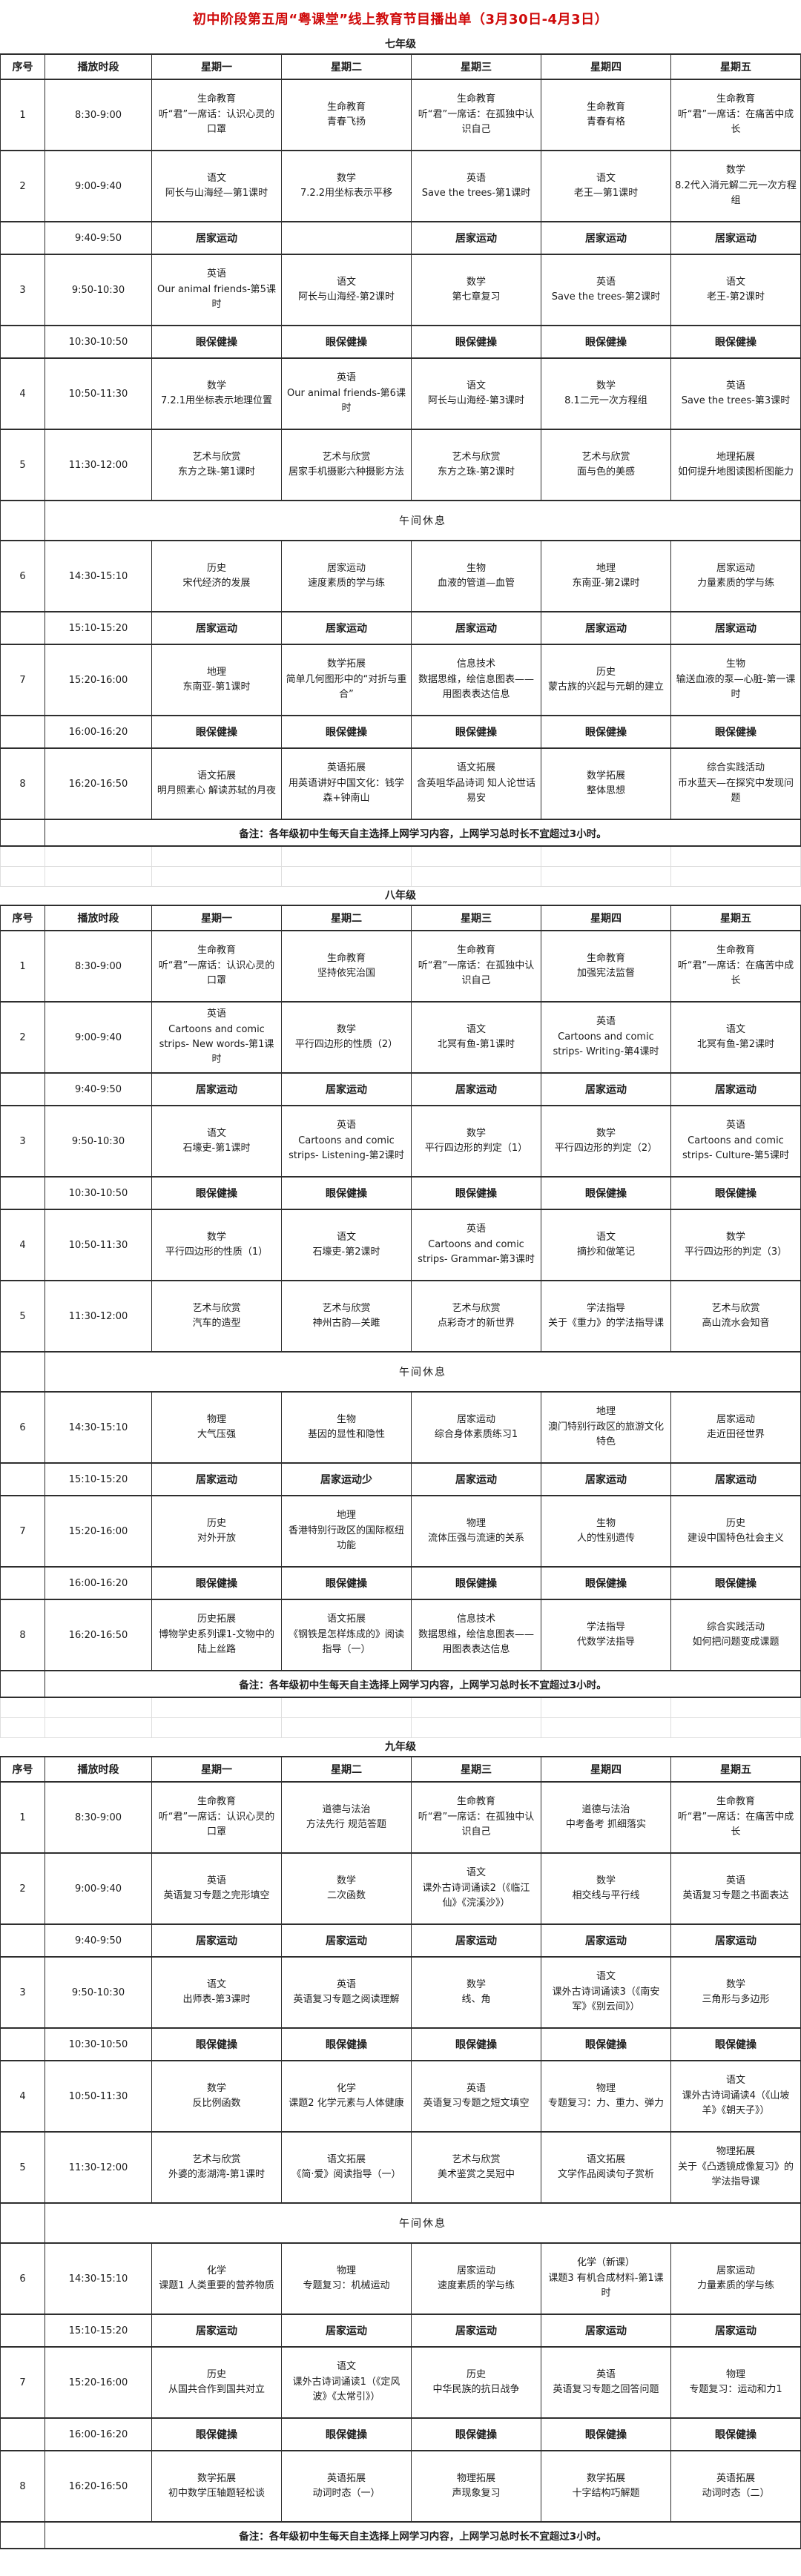 This screenshot has height=2576, width=801. What do you see at coordinates (476, 2382) in the screenshot?
I see `lesson-cell: 历史 中华民族的抗日战争` at bounding box center [476, 2382].